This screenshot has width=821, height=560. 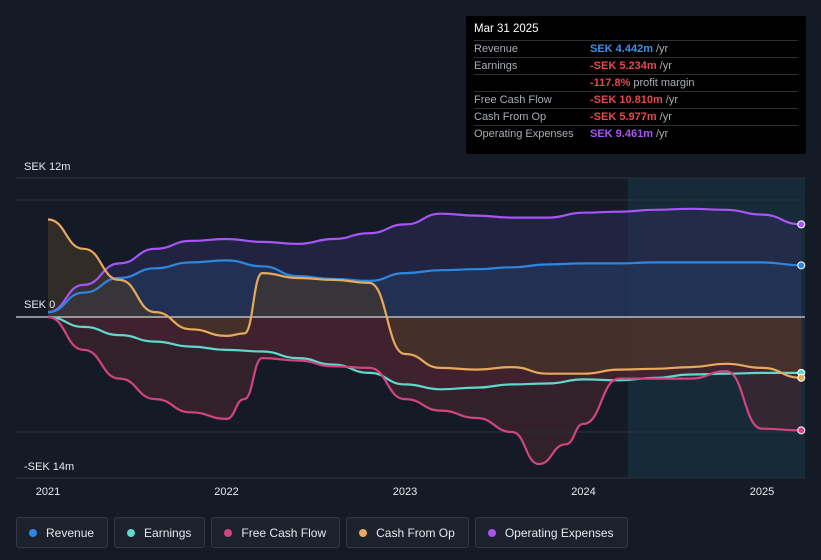 What do you see at coordinates (47, 167) in the screenshot?
I see `y-axis-label-top: SEK 12m` at bounding box center [47, 167].